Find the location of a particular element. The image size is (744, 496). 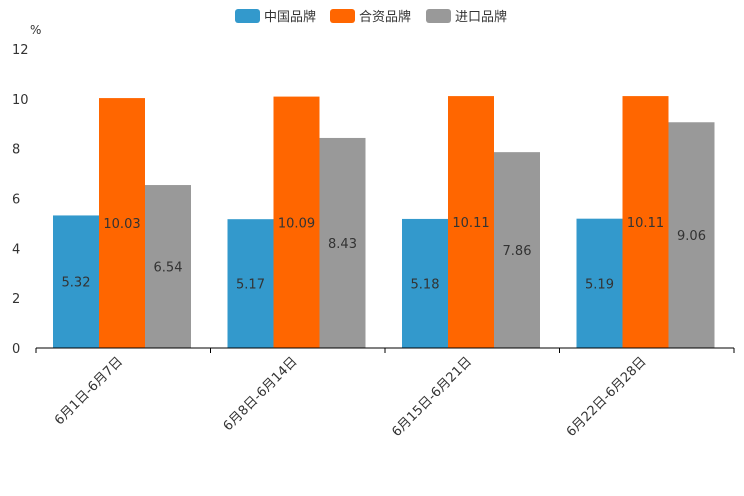

data-label: 5.19 is located at coordinates (599, 284).